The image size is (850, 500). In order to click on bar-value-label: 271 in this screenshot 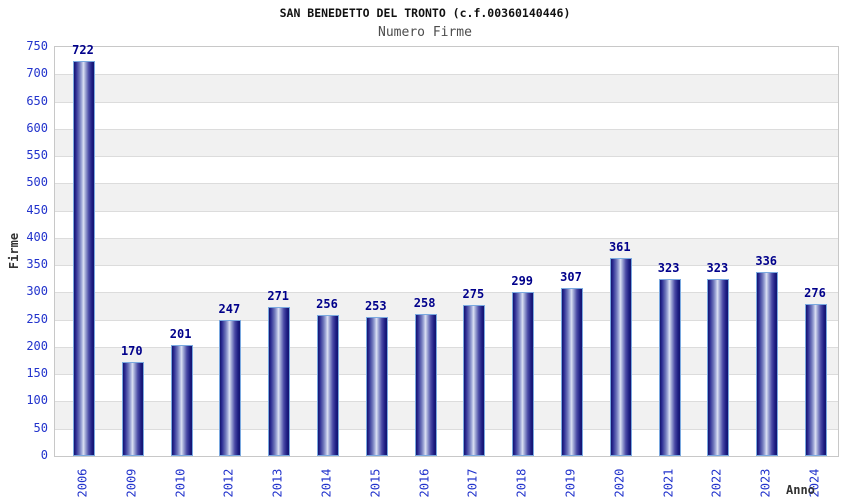, I will do `click(278, 296)`.